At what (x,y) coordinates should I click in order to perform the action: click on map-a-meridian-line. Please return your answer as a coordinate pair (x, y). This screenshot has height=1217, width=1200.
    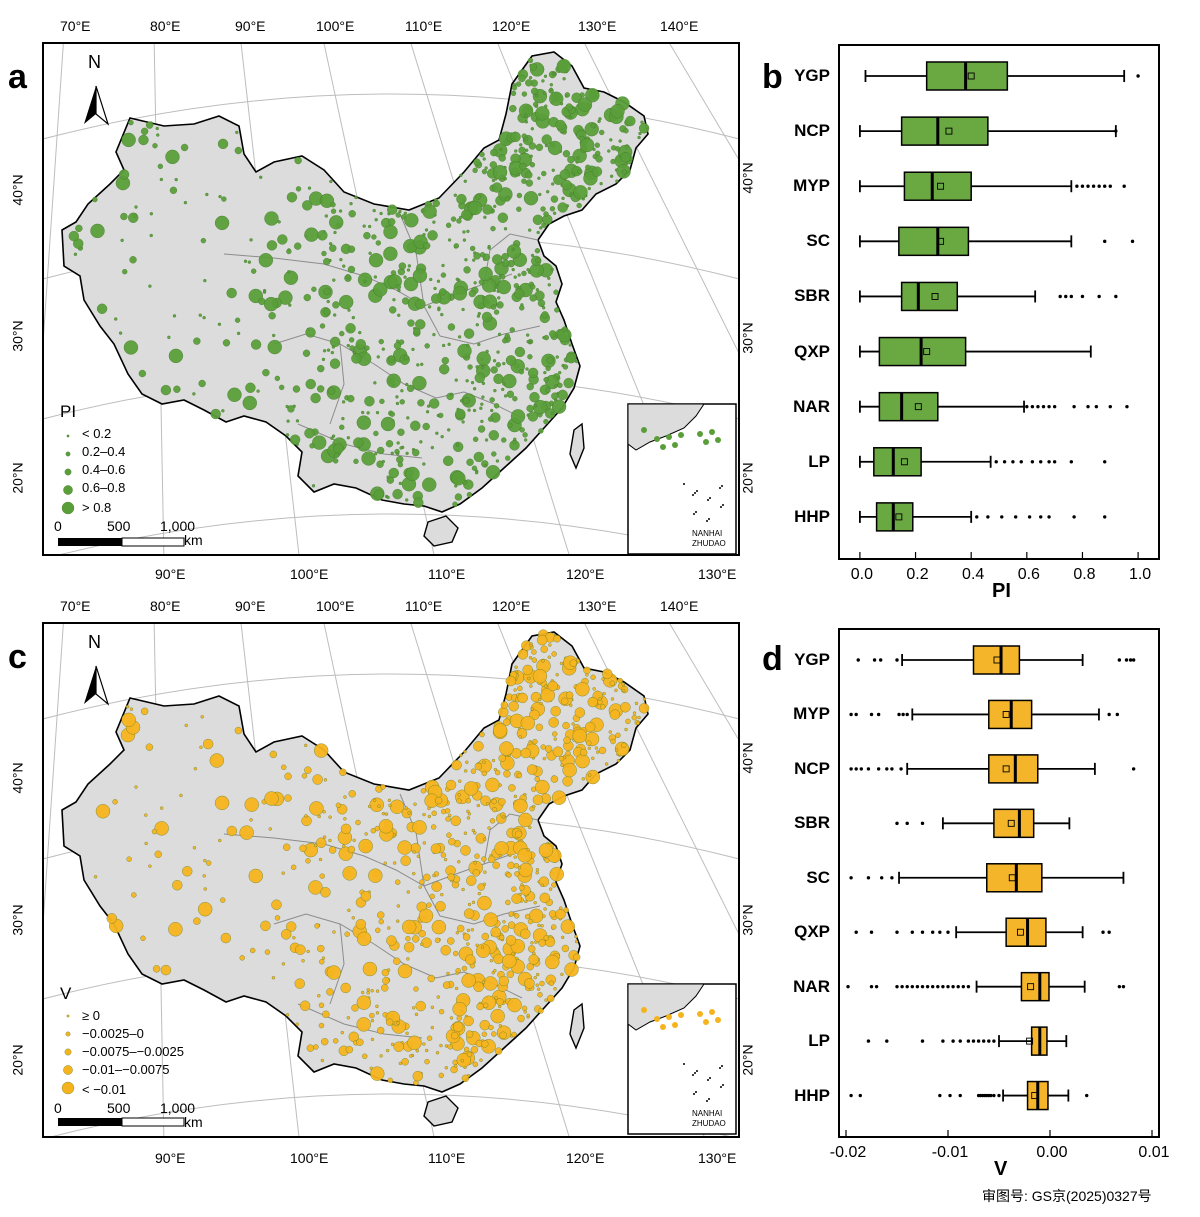
    Looking at the image, I should click on (703, 102).